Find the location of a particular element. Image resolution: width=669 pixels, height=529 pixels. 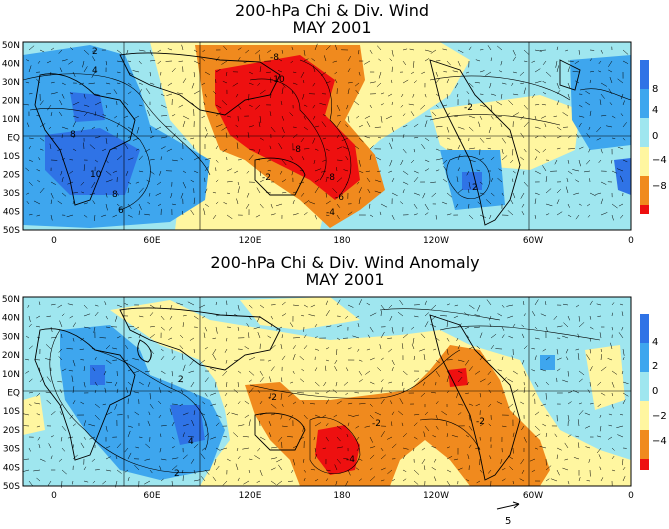

bottom-yellow-east is located at coordinates (605, 377).